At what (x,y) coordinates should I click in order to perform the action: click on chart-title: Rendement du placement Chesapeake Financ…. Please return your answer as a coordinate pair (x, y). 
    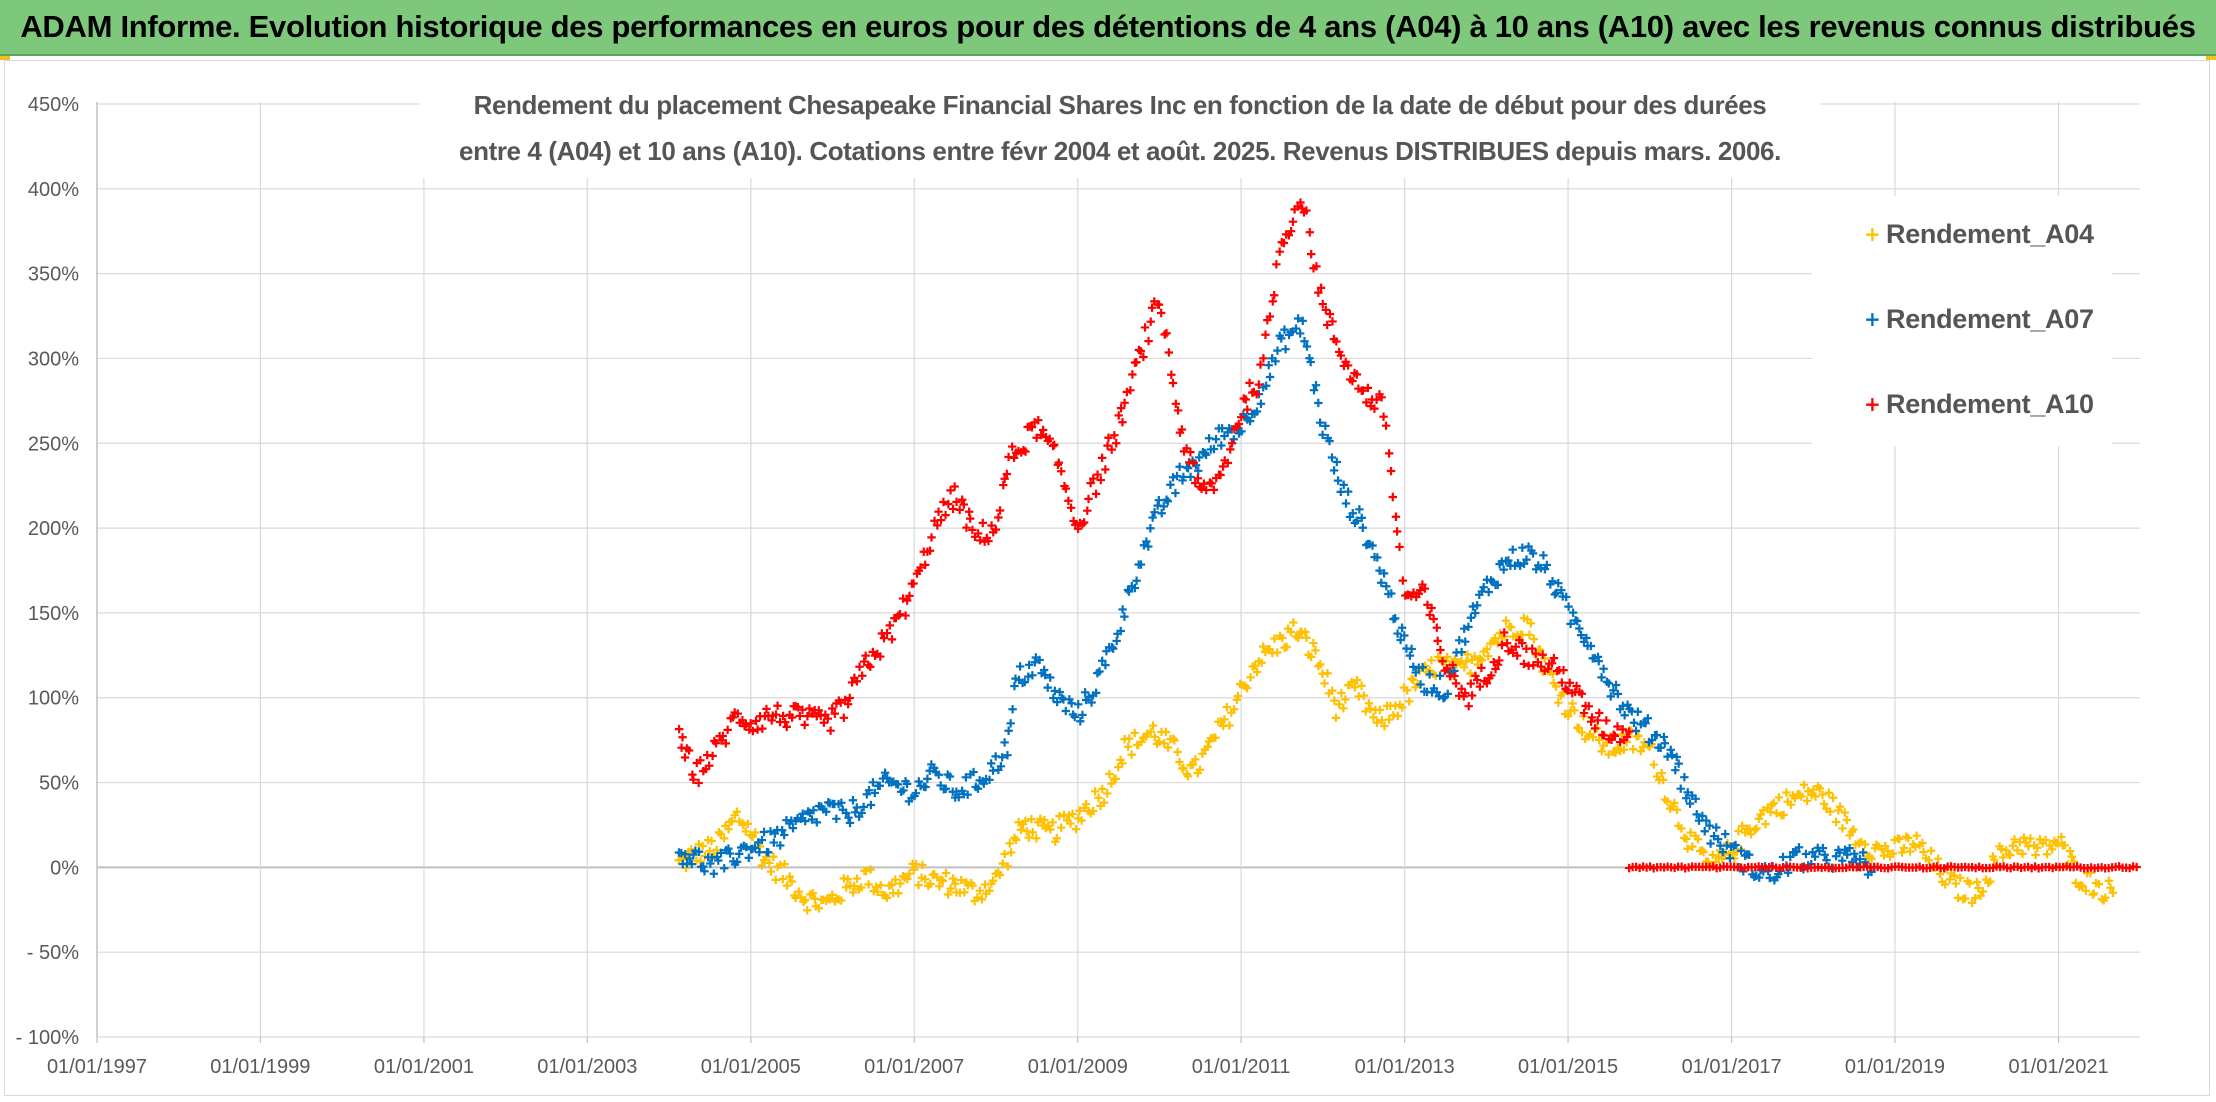
    Looking at the image, I should click on (1120, 130).